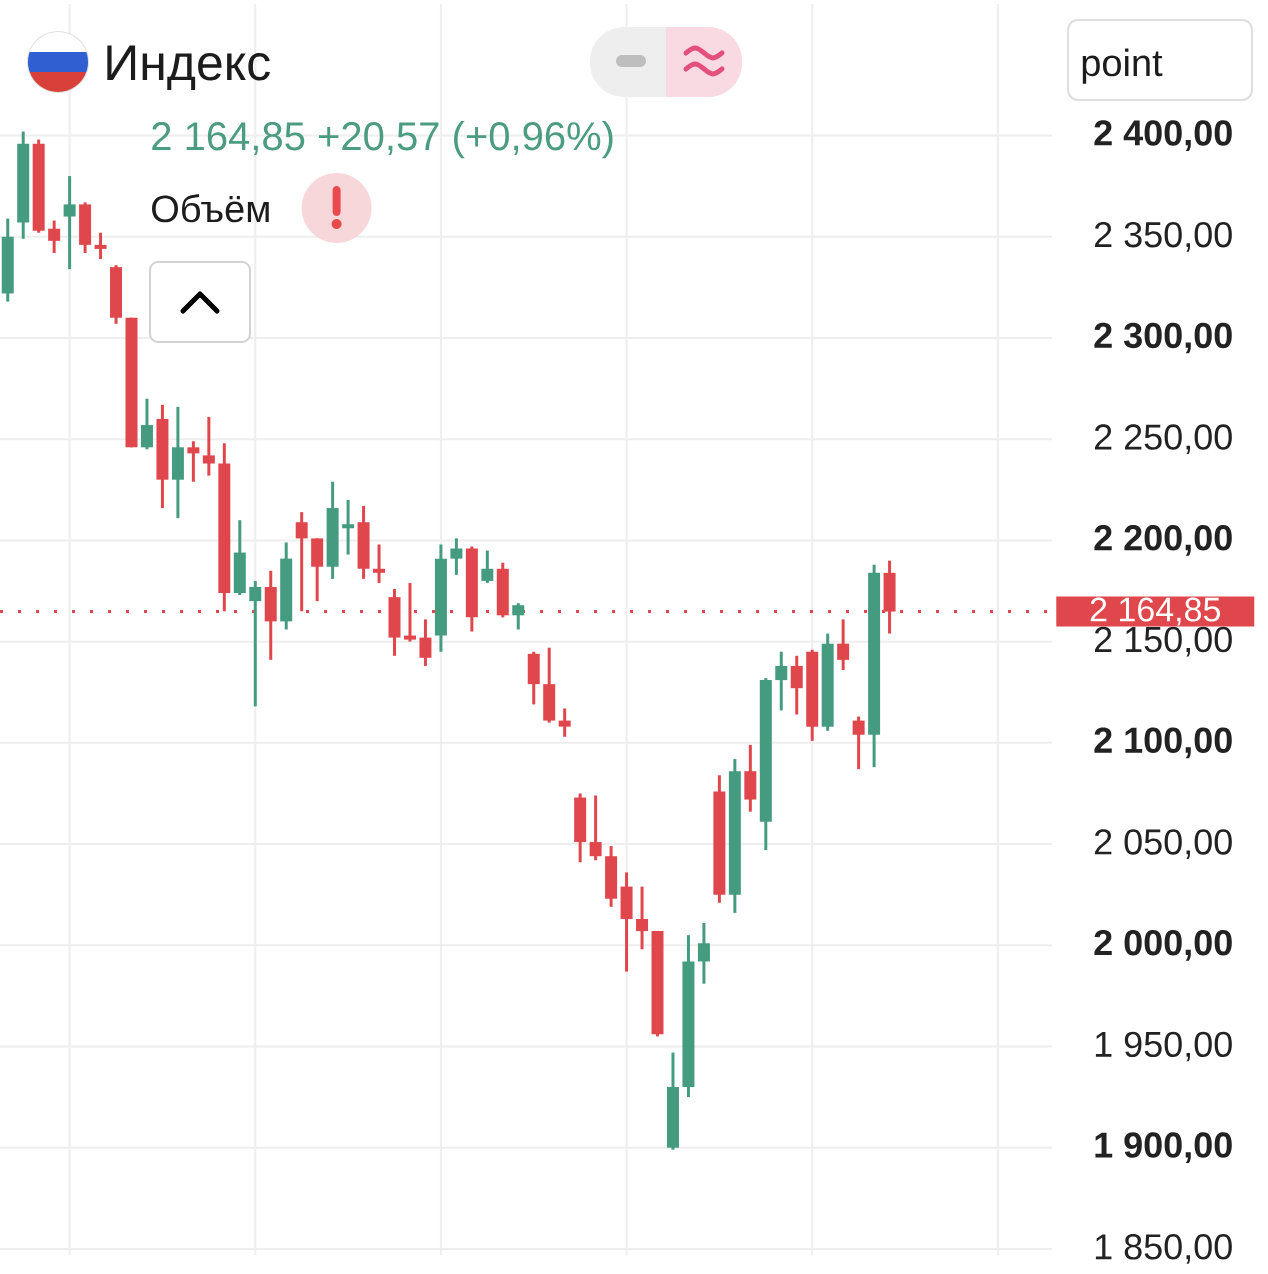 This screenshot has width=1268, height=1274. I want to click on y-tick-label: 2 300,00, so click(1163, 338).